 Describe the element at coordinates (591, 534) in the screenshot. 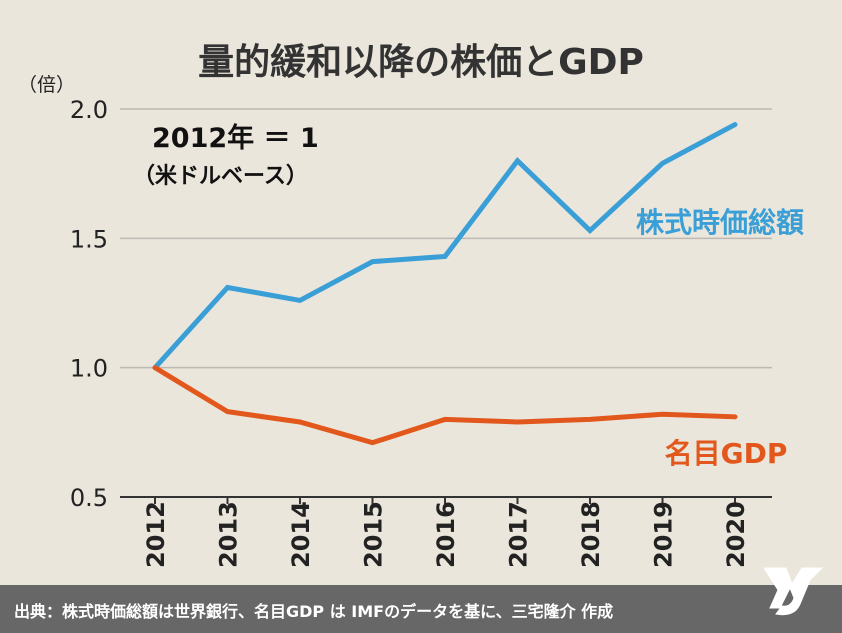

I see `x-tick-label: 2018` at that location.